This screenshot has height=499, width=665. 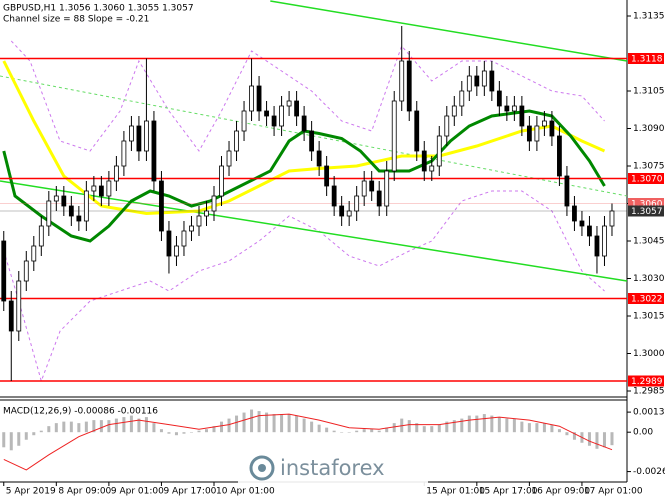 I want to click on chart-subtitle: Channel size = 88 Slope = -0.21, so click(x=76, y=20).